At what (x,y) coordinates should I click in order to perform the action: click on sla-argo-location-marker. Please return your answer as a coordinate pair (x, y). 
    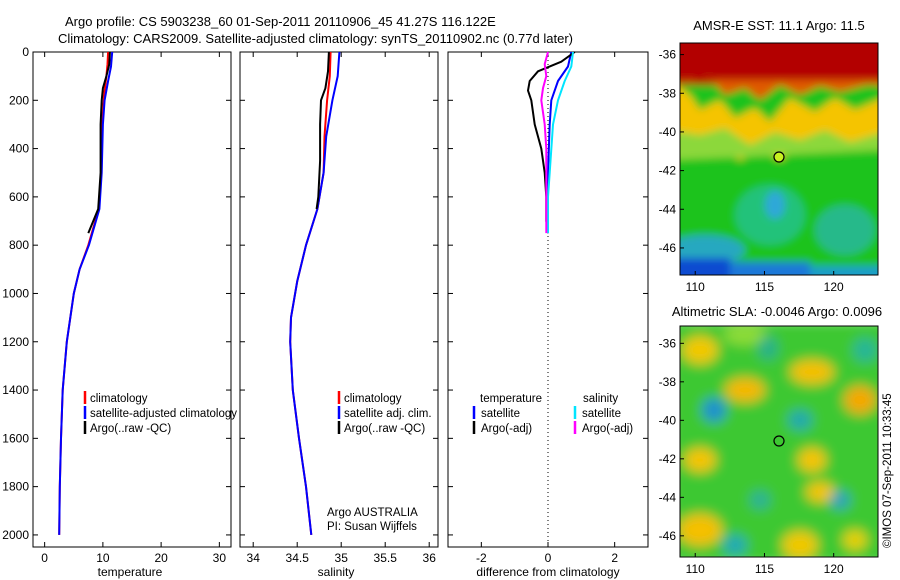
    Looking at the image, I should click on (779, 441).